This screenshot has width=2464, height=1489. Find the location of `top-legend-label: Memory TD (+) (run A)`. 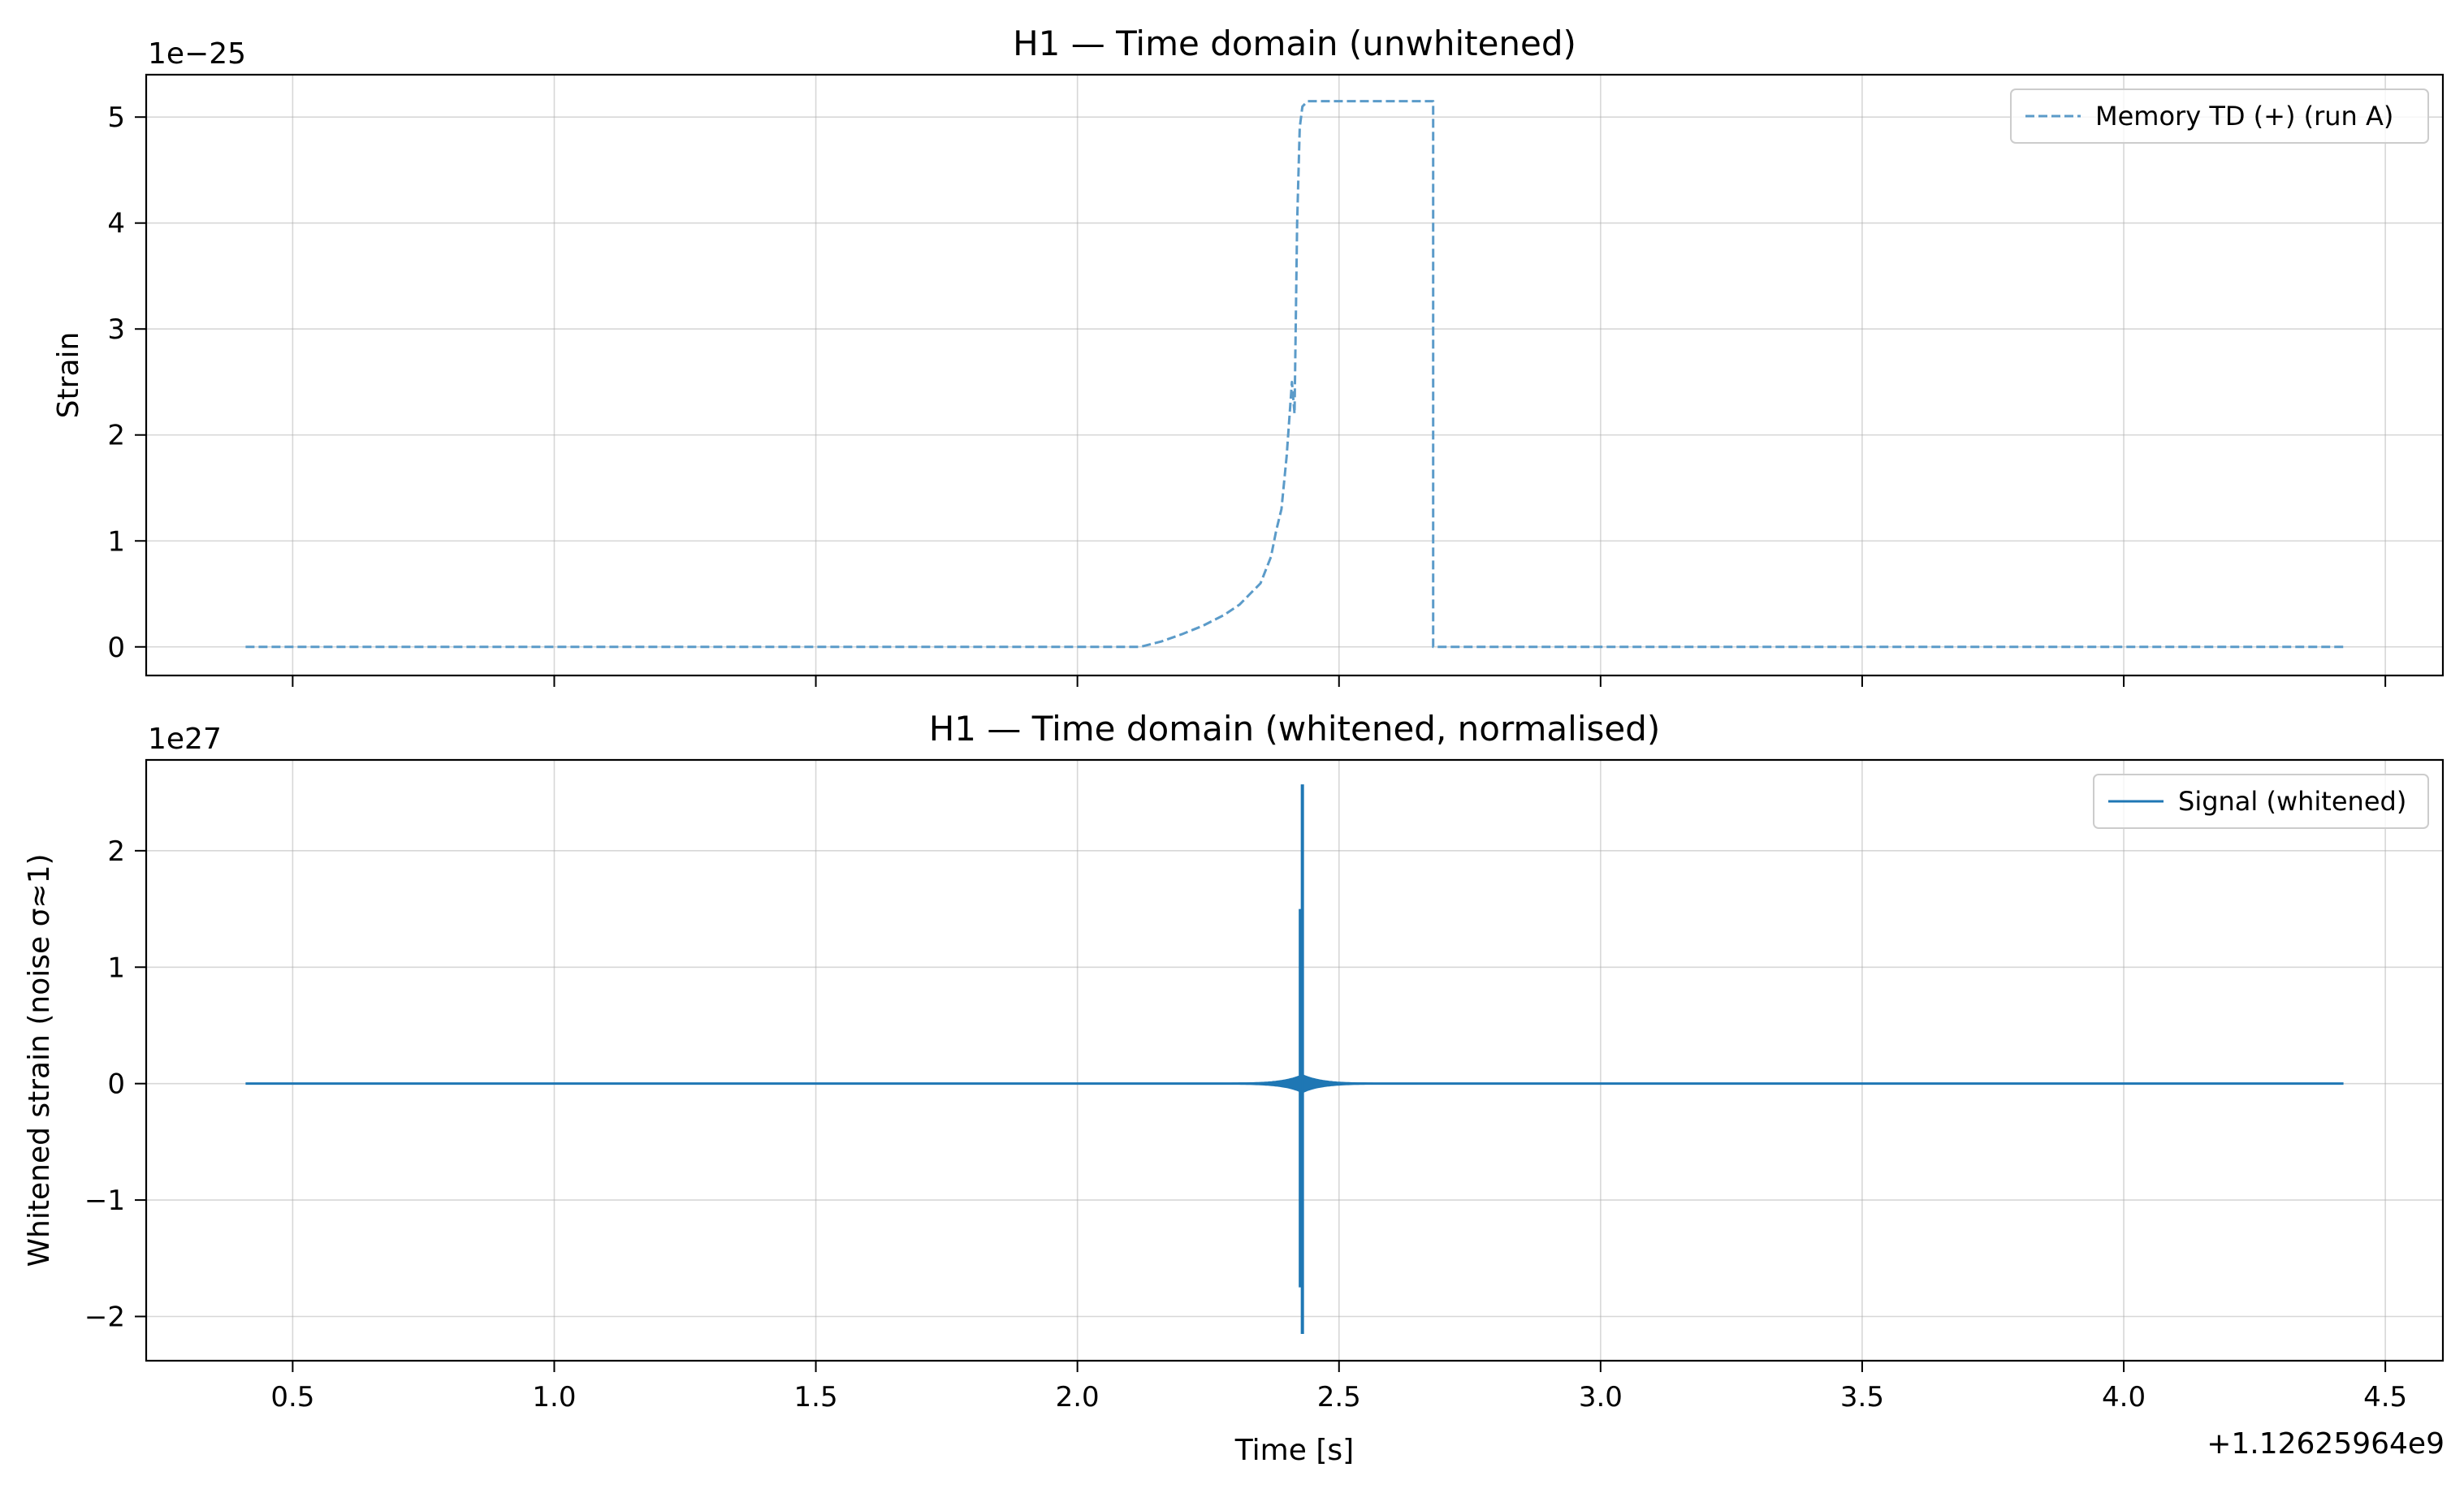

top-legend-label: Memory TD (+) (run A) is located at coordinates (2244, 116).